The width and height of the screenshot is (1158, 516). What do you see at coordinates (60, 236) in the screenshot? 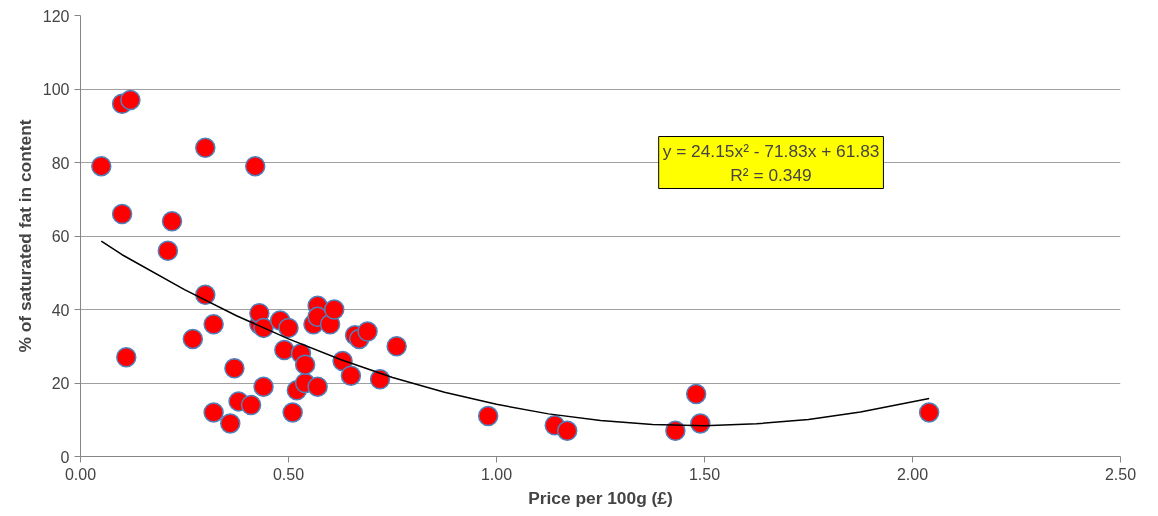
I see `y-tick-label: 60` at bounding box center [60, 236].